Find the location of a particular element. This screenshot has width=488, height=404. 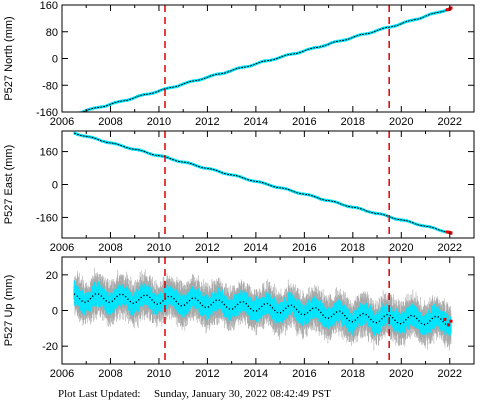

footer-timestamp: Sunday, January 30, 2022 08:42:49 PST is located at coordinates (242, 394).